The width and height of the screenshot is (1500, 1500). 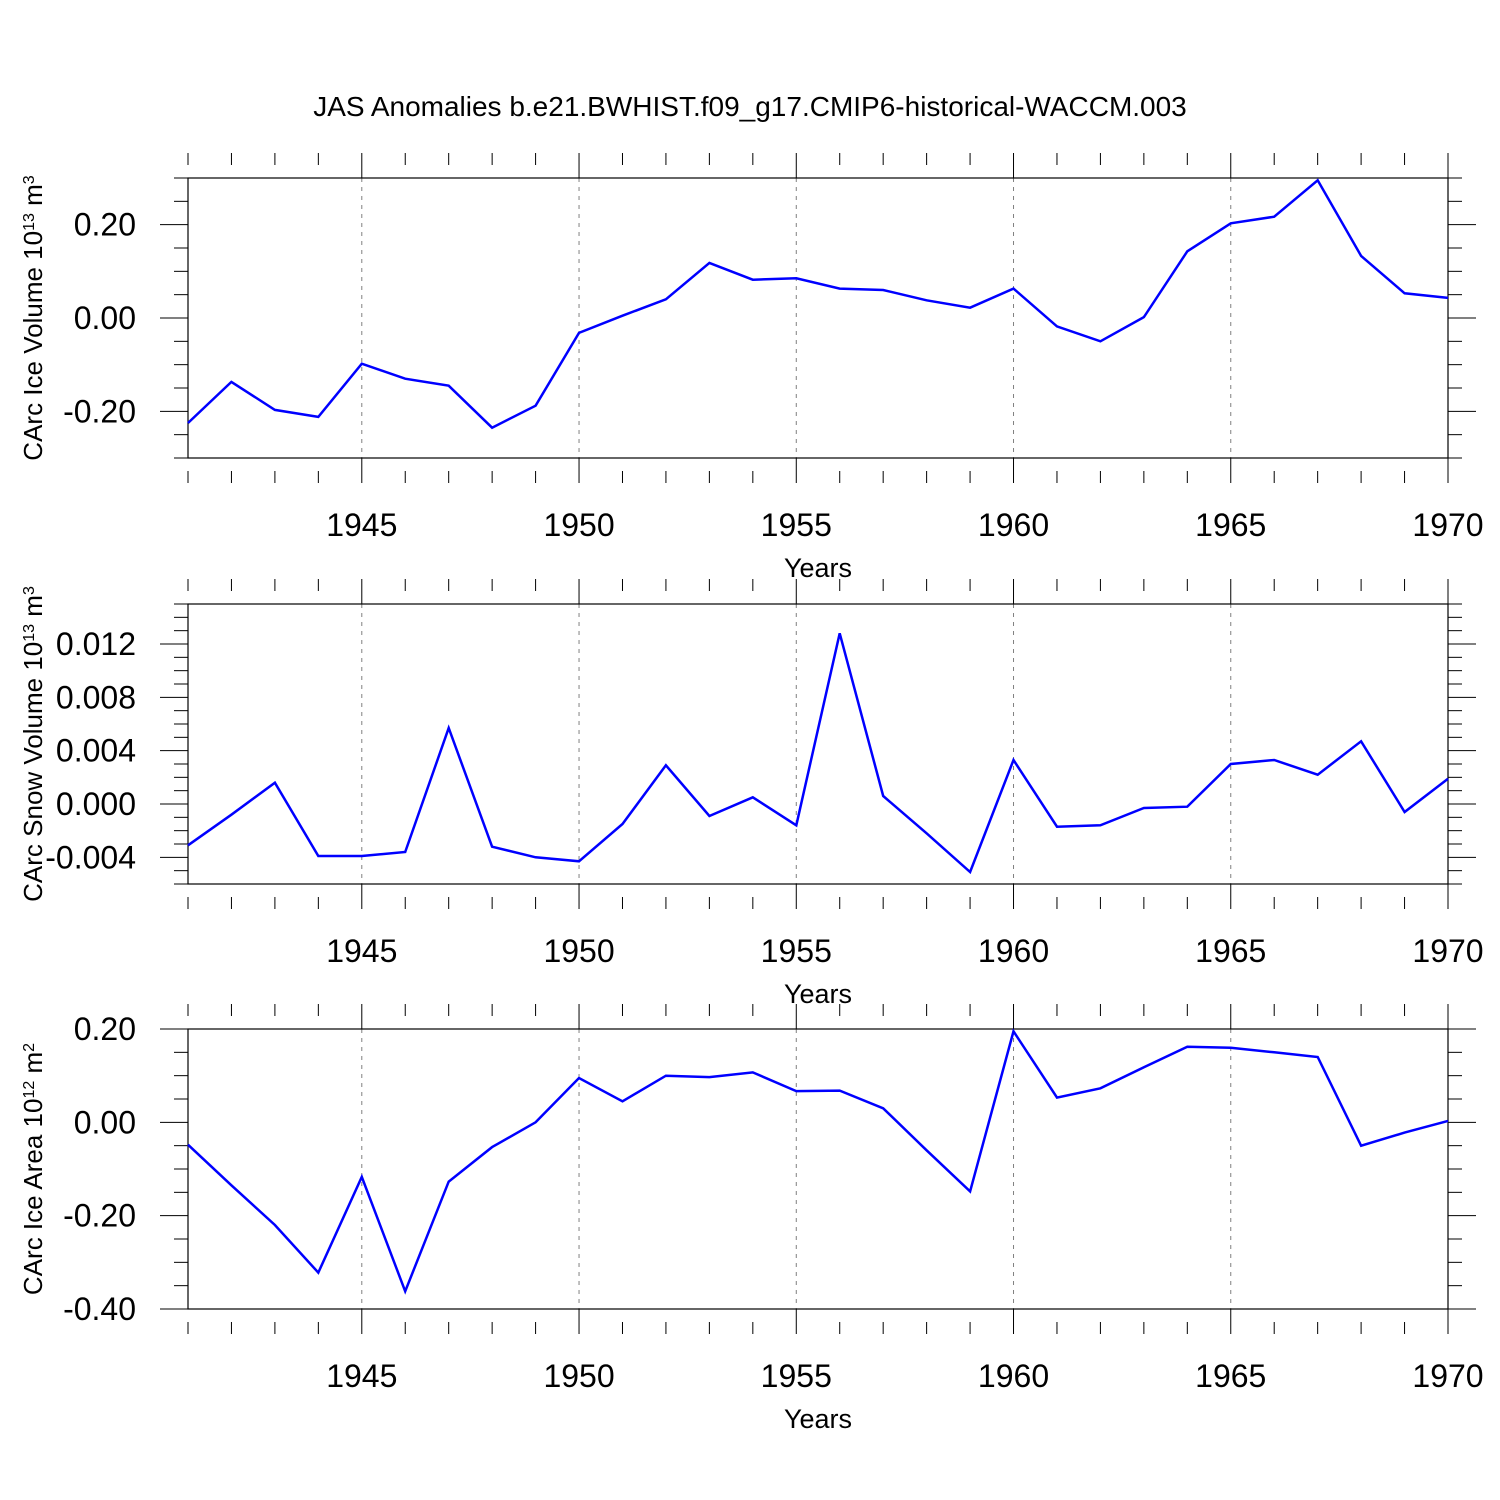 I want to click on y-axis-label: CArc Ice Area 1012 m2, so click(x=33, y=1169).